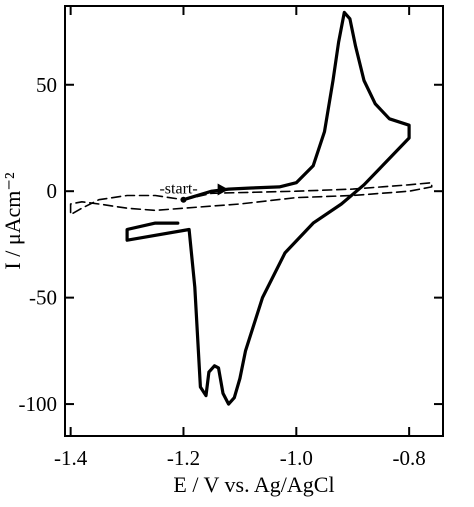 Image resolution: width=474 pixels, height=507 pixels. I want to click on x-tick-label: -1.4, so click(71, 458).